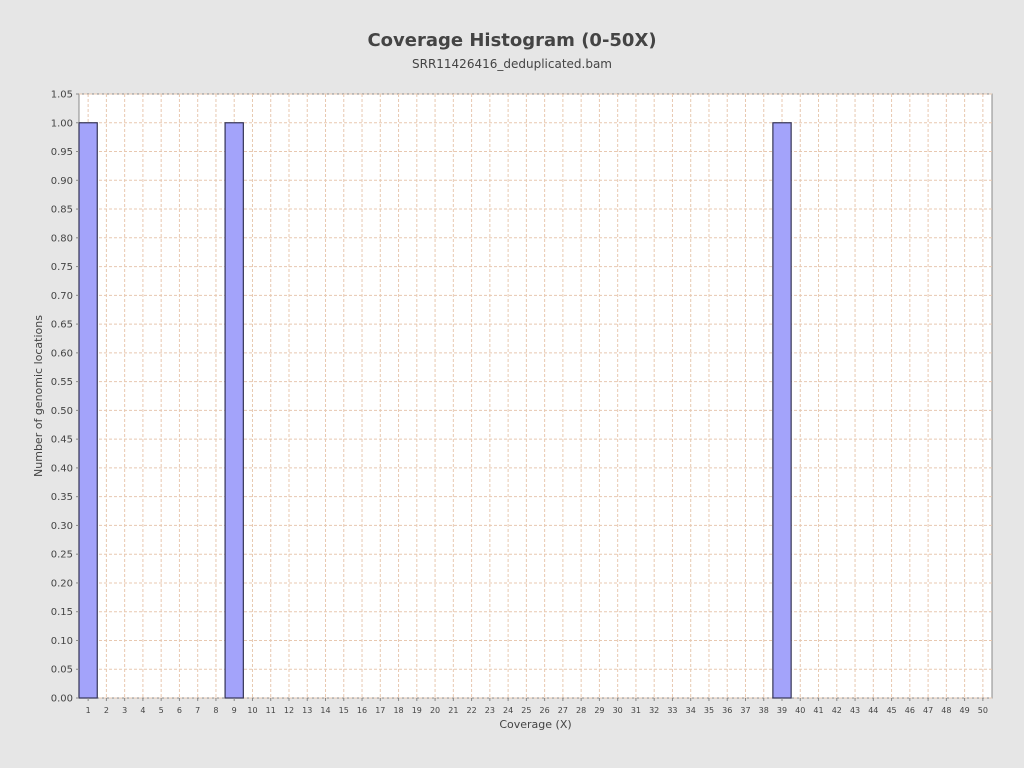 The width and height of the screenshot is (1024, 768). What do you see at coordinates (490, 710) in the screenshot?
I see `x-tick-label: 23` at bounding box center [490, 710].